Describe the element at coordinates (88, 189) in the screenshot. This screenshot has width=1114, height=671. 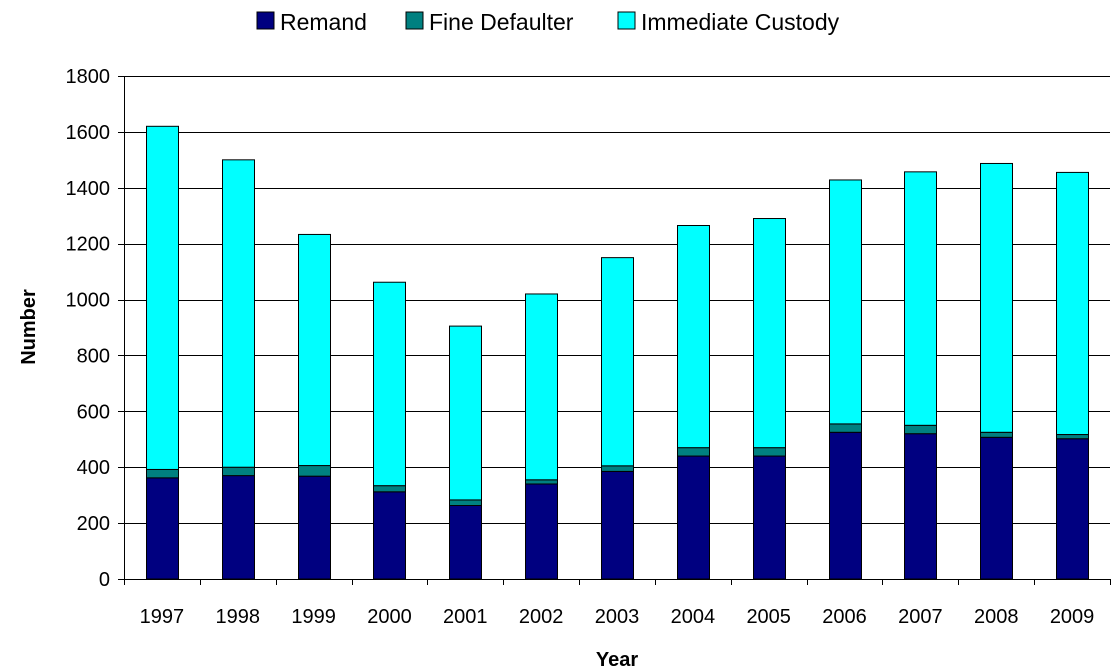
I see `y-tick-label-1400: 1400` at that location.